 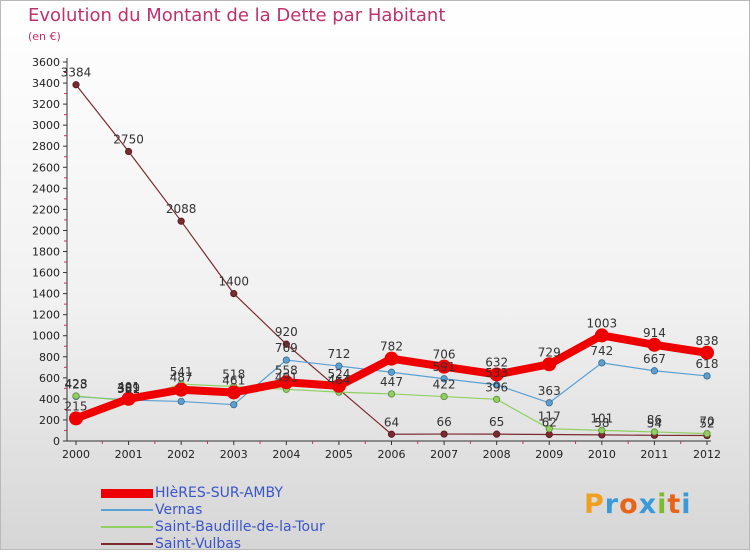 I want to click on data-label: 541, so click(x=181, y=372).